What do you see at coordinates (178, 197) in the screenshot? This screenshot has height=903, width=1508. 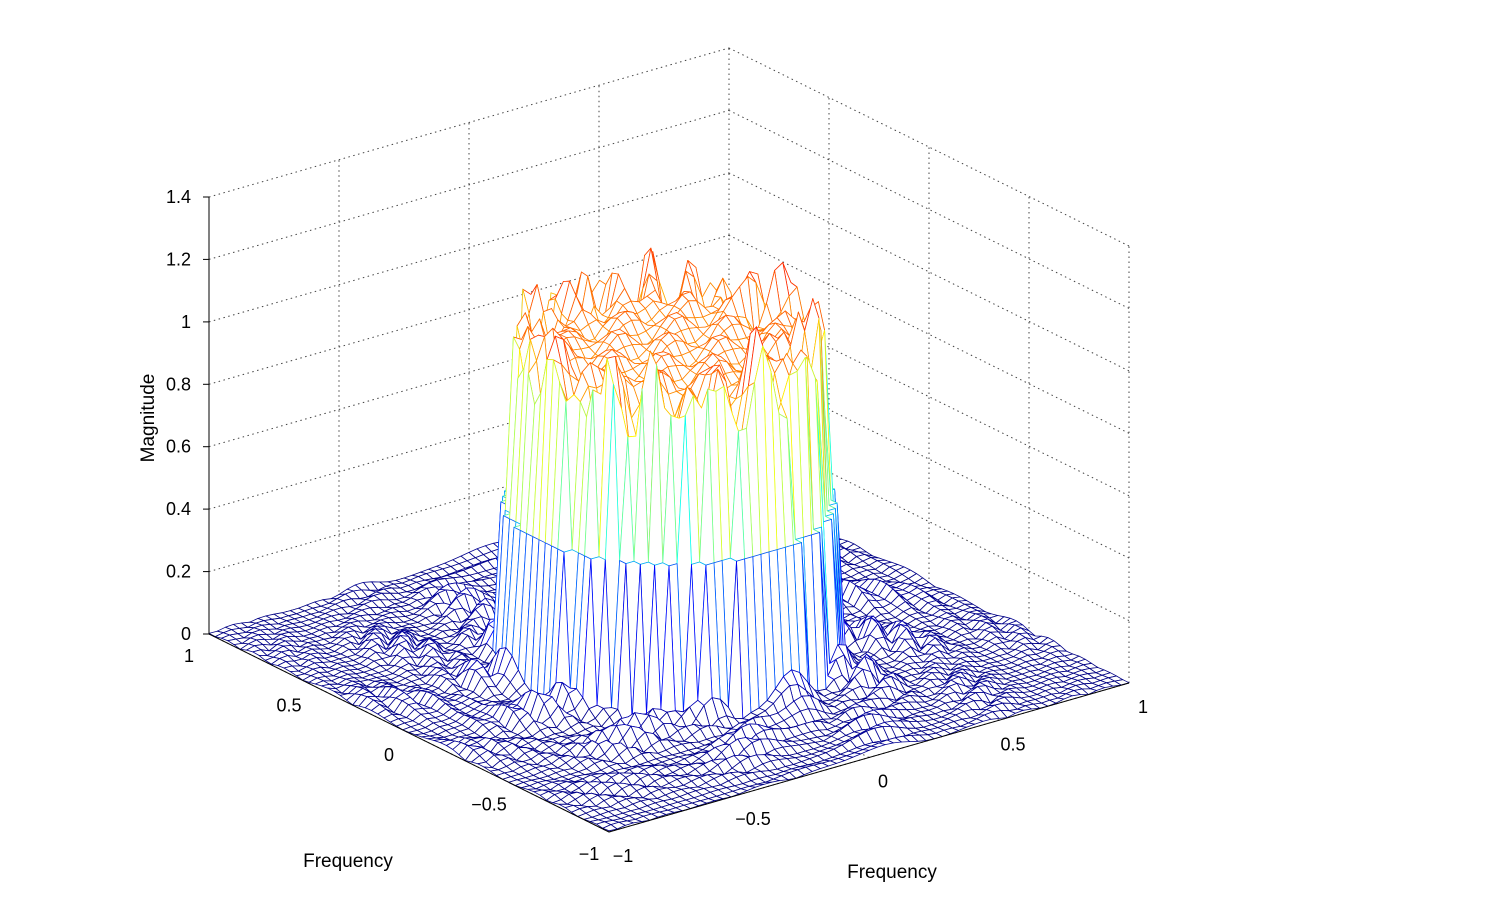 I see `z-tick-label: 1.4` at bounding box center [178, 197].